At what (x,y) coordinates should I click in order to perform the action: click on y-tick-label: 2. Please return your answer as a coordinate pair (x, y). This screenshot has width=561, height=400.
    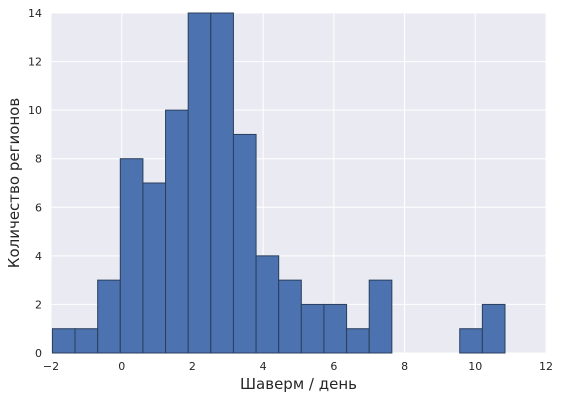
    Looking at the image, I should click on (38, 304).